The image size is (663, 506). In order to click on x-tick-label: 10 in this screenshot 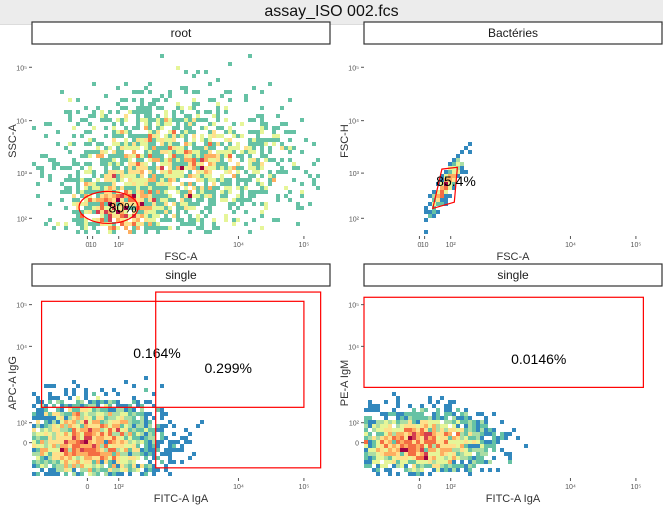, I will do `click(425, 245)`.